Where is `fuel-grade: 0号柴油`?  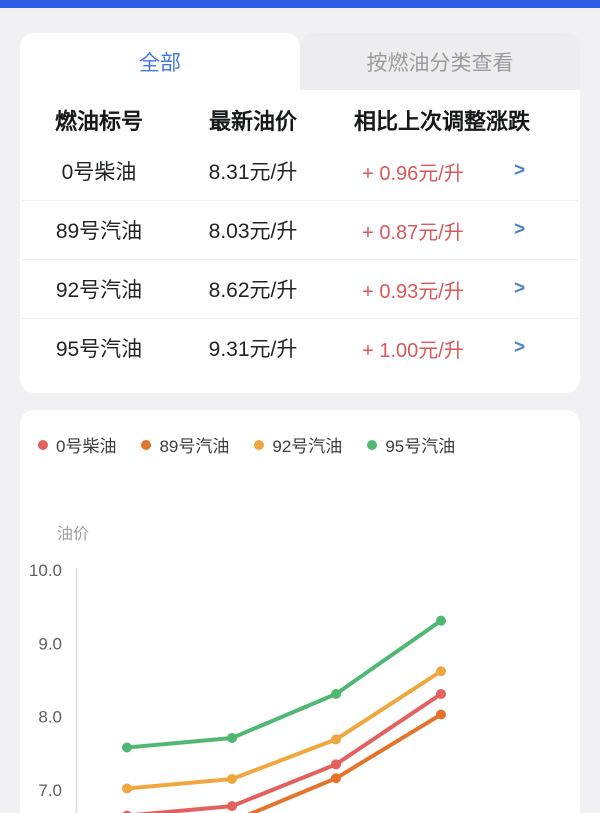
fuel-grade: 0号柴油 is located at coordinates (99, 172).